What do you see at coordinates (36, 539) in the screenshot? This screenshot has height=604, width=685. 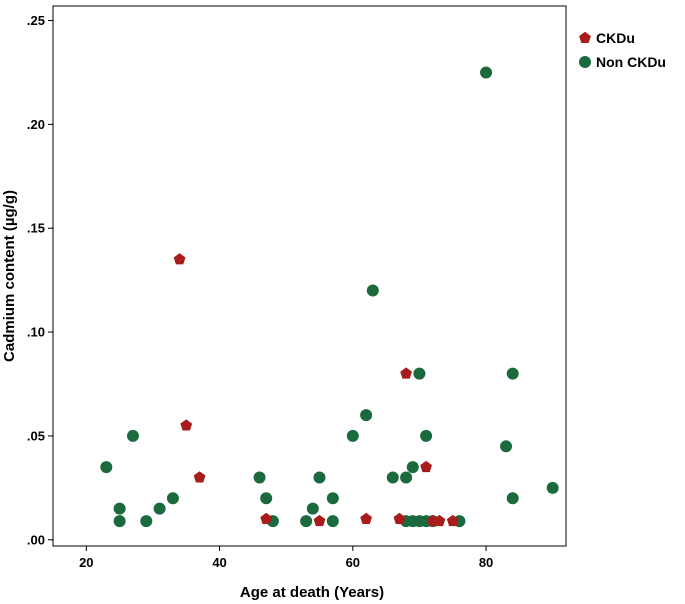 I see `y-tick-label: .00` at bounding box center [36, 539].